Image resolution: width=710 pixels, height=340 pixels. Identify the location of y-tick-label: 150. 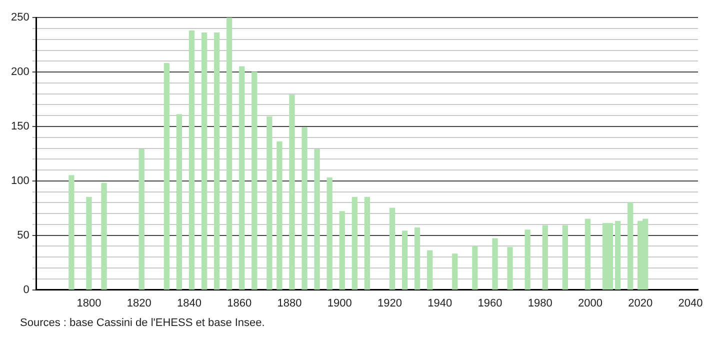
(20, 126).